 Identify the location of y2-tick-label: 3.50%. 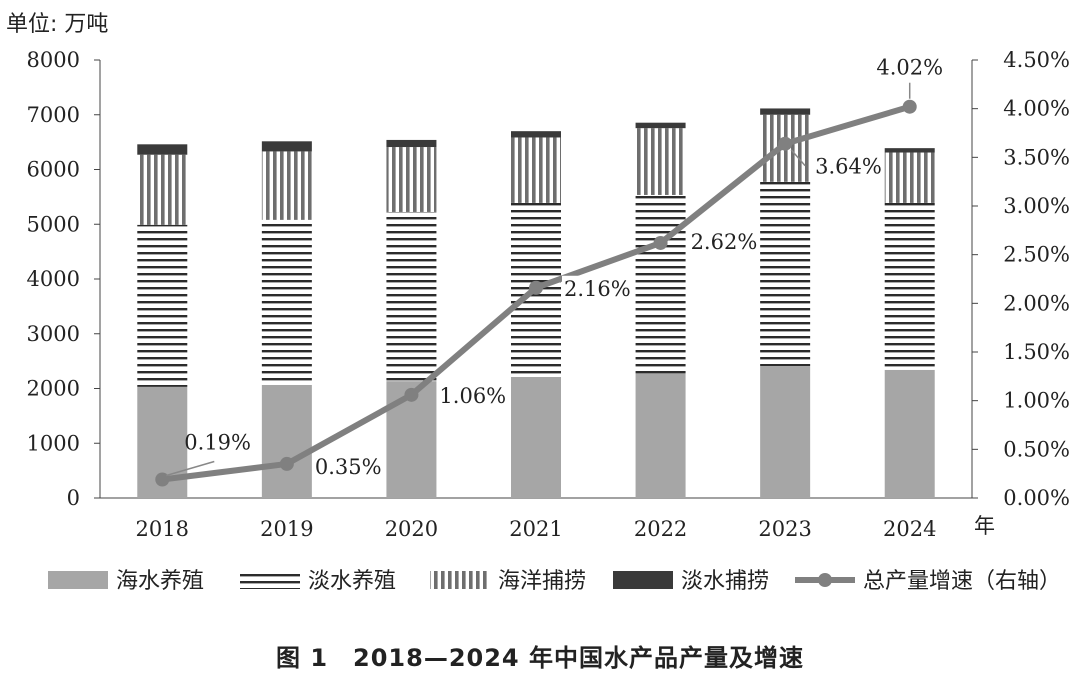
(1036, 157).